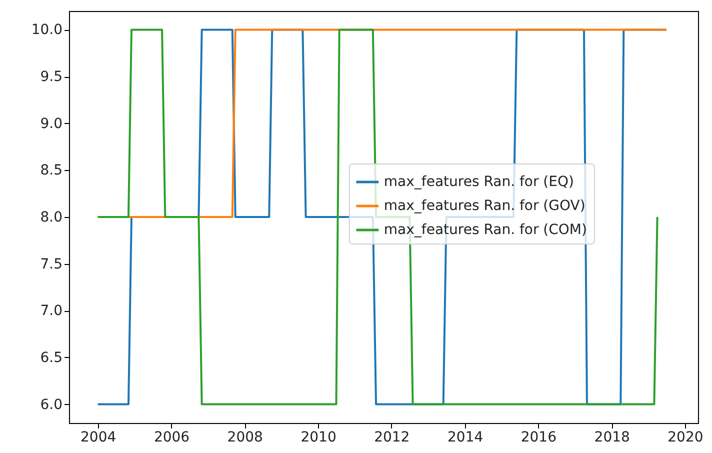 The image size is (712, 453). Describe the element at coordinates (686, 438) in the screenshot. I see `x-tick-label: 2020` at that location.